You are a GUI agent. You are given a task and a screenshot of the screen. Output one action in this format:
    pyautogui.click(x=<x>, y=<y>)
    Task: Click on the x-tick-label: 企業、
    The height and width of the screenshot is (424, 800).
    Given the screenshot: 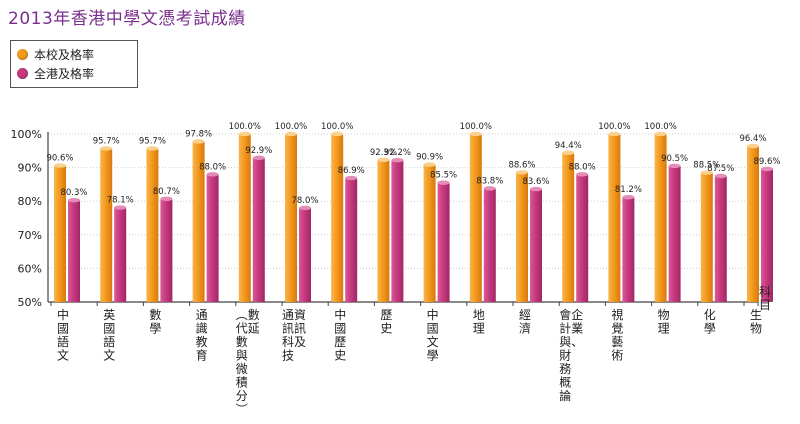 What is the action you would take?
    pyautogui.click(x=577, y=328)
    